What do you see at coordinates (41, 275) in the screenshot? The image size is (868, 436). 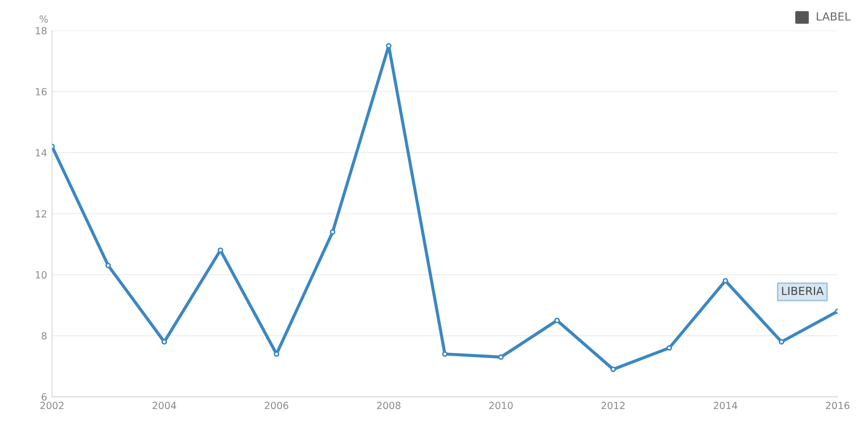 I see `y-tick-label: 10` at bounding box center [41, 275].